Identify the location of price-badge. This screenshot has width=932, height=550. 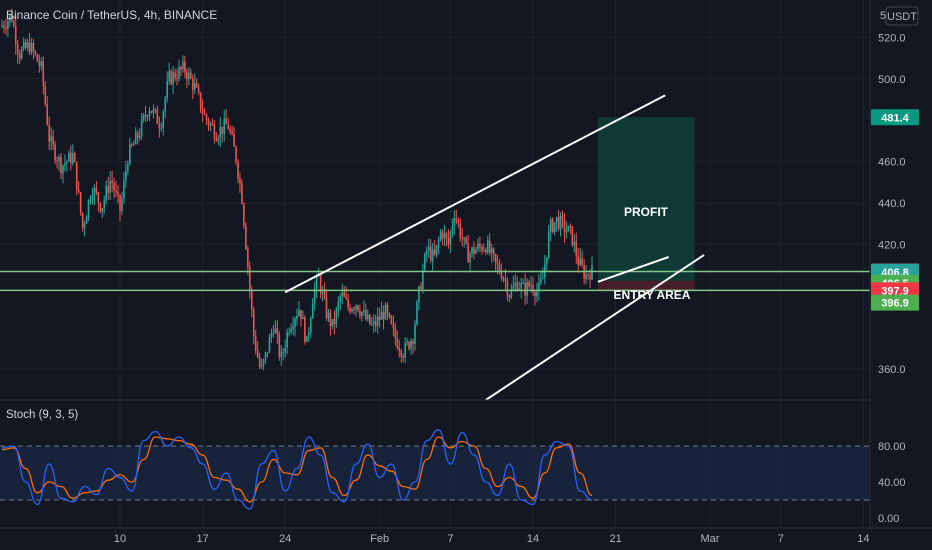
(895, 302).